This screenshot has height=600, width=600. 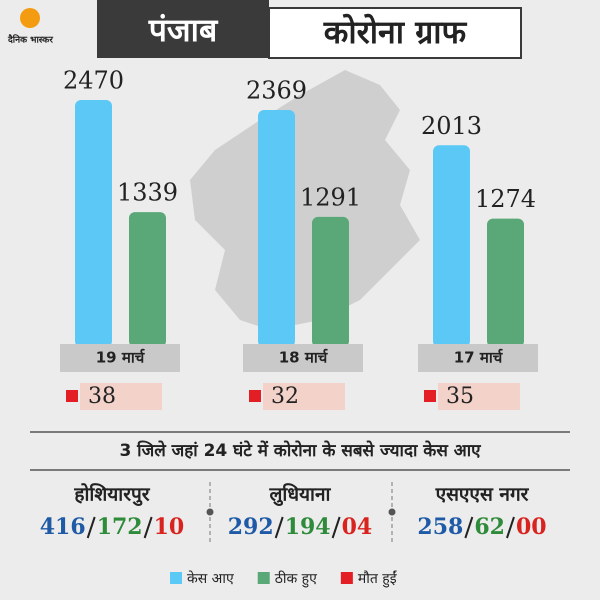 What do you see at coordinates (505, 199) in the screenshot?
I see `data-label: 1274` at bounding box center [505, 199].